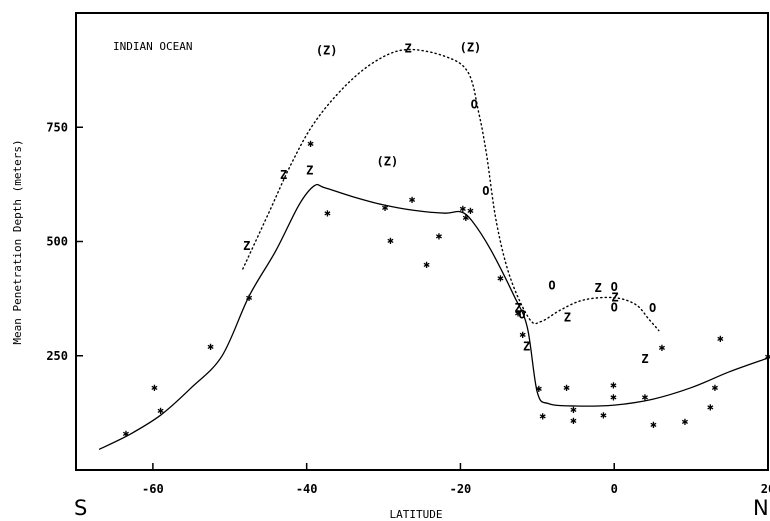 The height and width of the screenshot is (521, 770). I want to click on x-tick-label: 0, so click(614, 489).